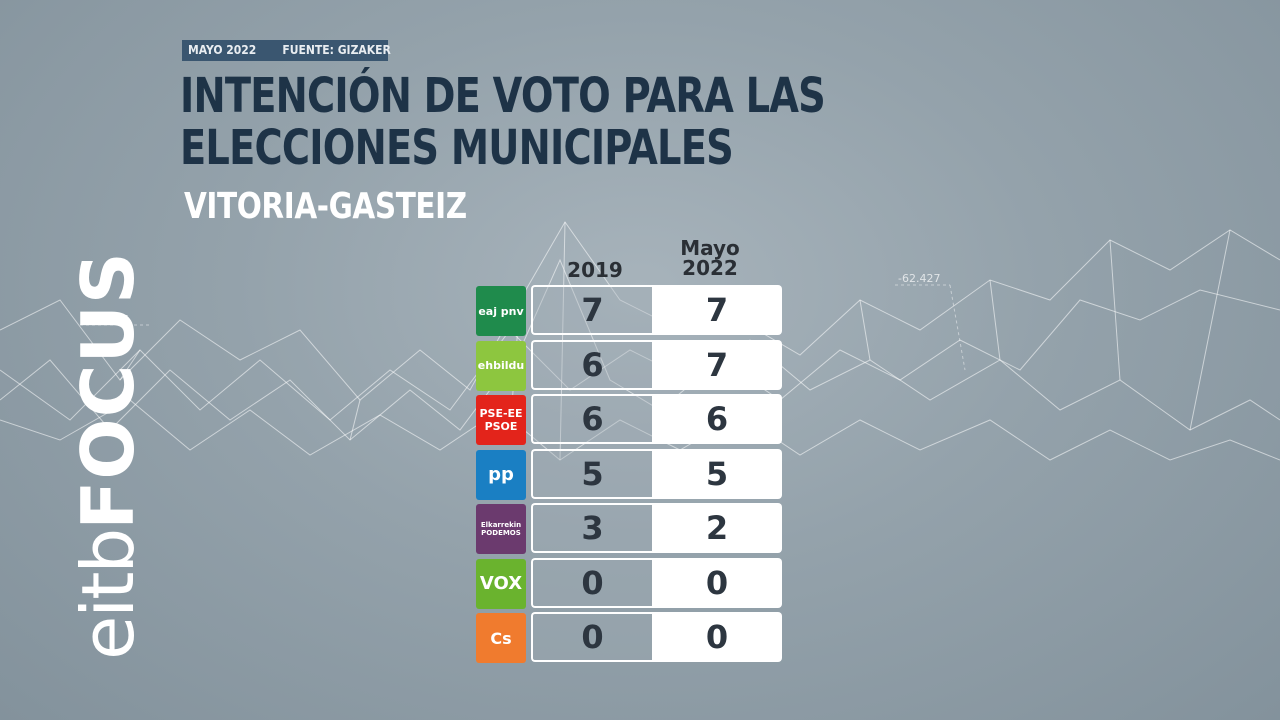 The height and width of the screenshot is (720, 1280). Describe the element at coordinates (595, 270) in the screenshot. I see `column-header-2019: 2019` at that location.